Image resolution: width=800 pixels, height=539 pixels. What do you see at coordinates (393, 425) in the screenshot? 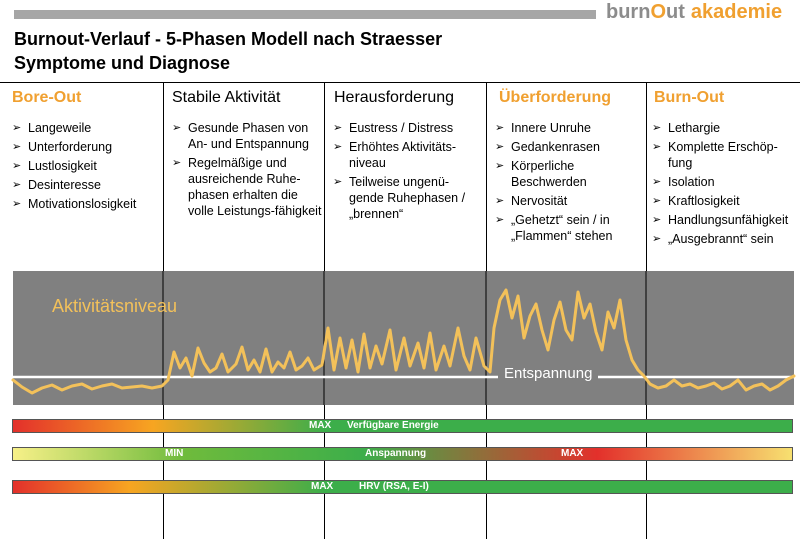
I see `energy-bar-label: Verfügbare Energie` at bounding box center [393, 425].